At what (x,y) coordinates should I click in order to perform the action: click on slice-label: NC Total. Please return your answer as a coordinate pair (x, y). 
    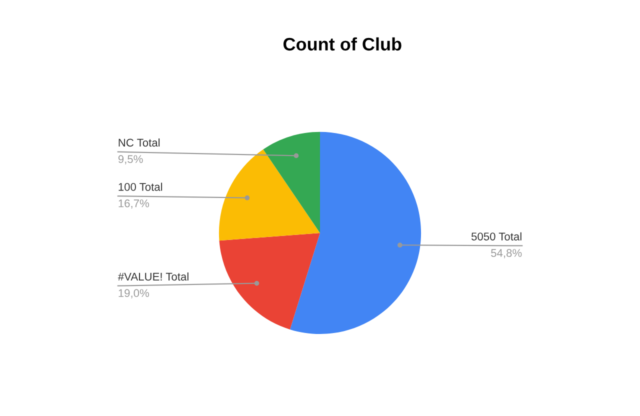
    Looking at the image, I should click on (139, 142).